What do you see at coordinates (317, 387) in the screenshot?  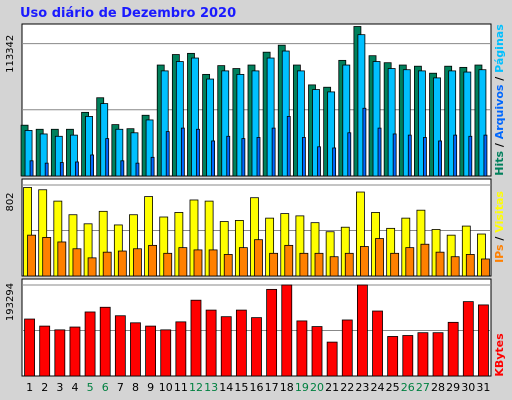 I see `x-tick-label-20: 20` at bounding box center [317, 387].